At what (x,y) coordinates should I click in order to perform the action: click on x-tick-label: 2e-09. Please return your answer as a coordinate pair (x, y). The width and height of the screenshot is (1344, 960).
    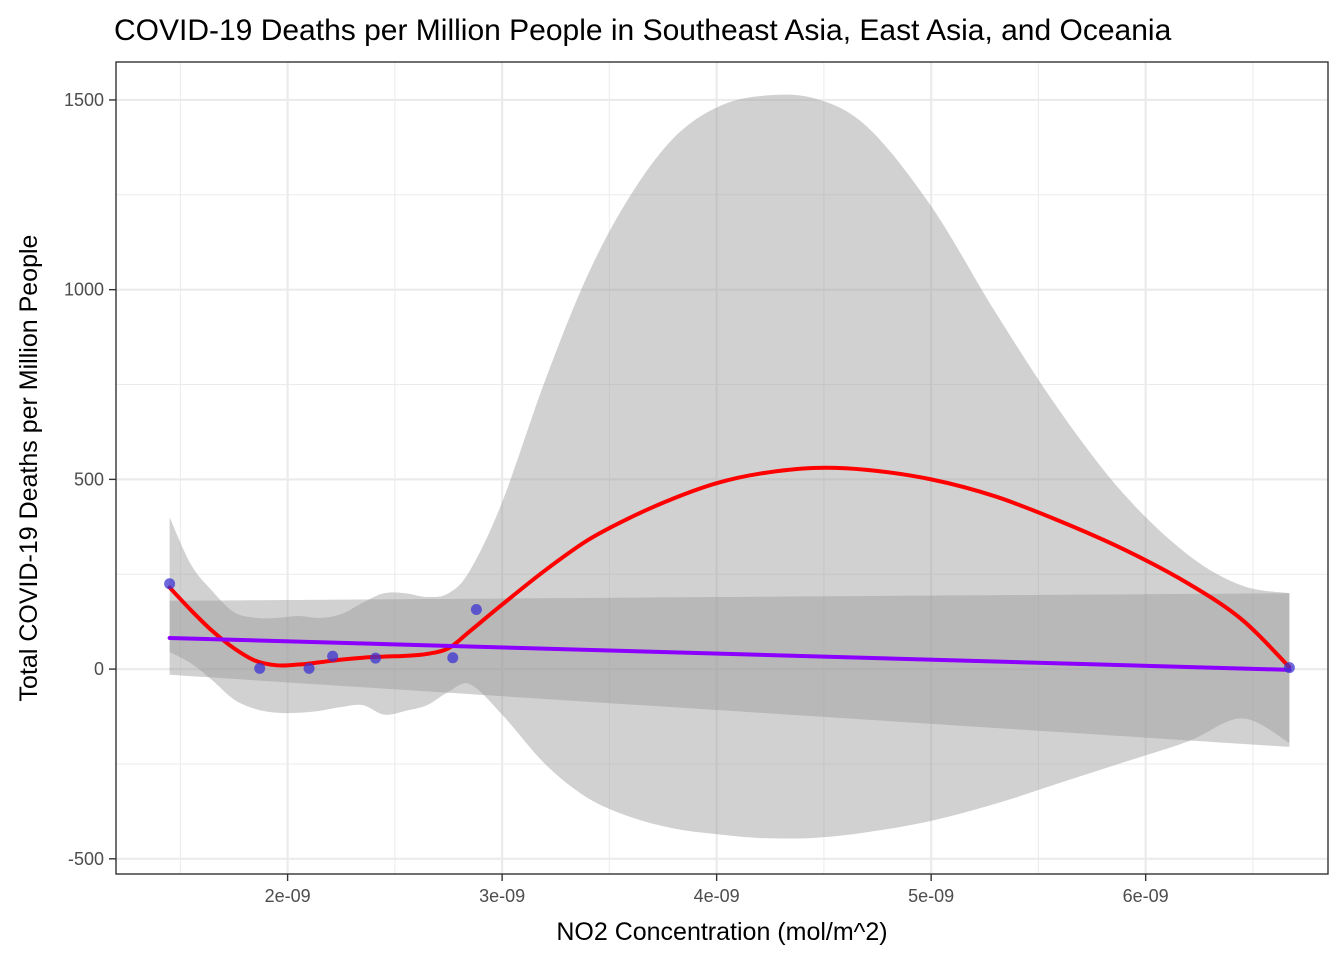
    Looking at the image, I should click on (288, 896).